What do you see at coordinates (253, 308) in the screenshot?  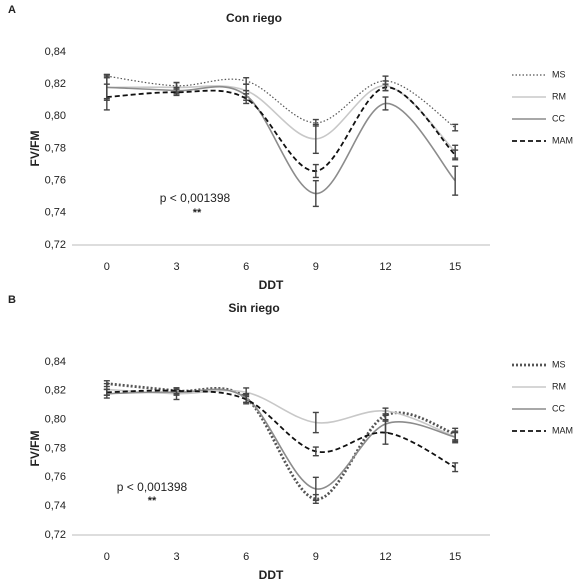 I see `chart-title: Sin riego` at bounding box center [253, 308].